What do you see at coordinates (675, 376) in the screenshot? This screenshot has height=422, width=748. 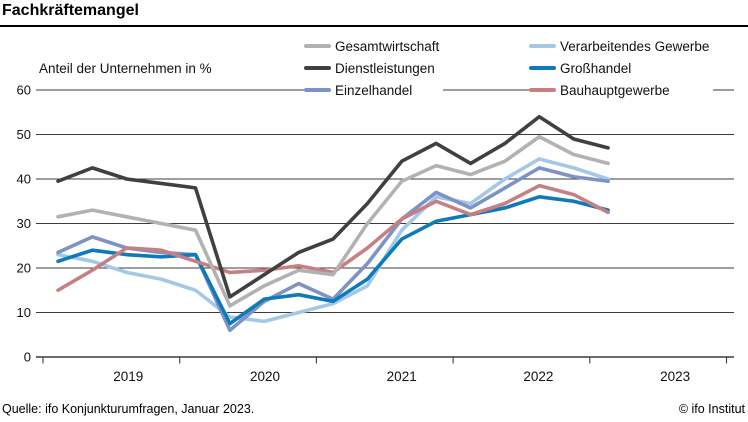 I see `x-axis-label-2023: 2023` at bounding box center [675, 376].